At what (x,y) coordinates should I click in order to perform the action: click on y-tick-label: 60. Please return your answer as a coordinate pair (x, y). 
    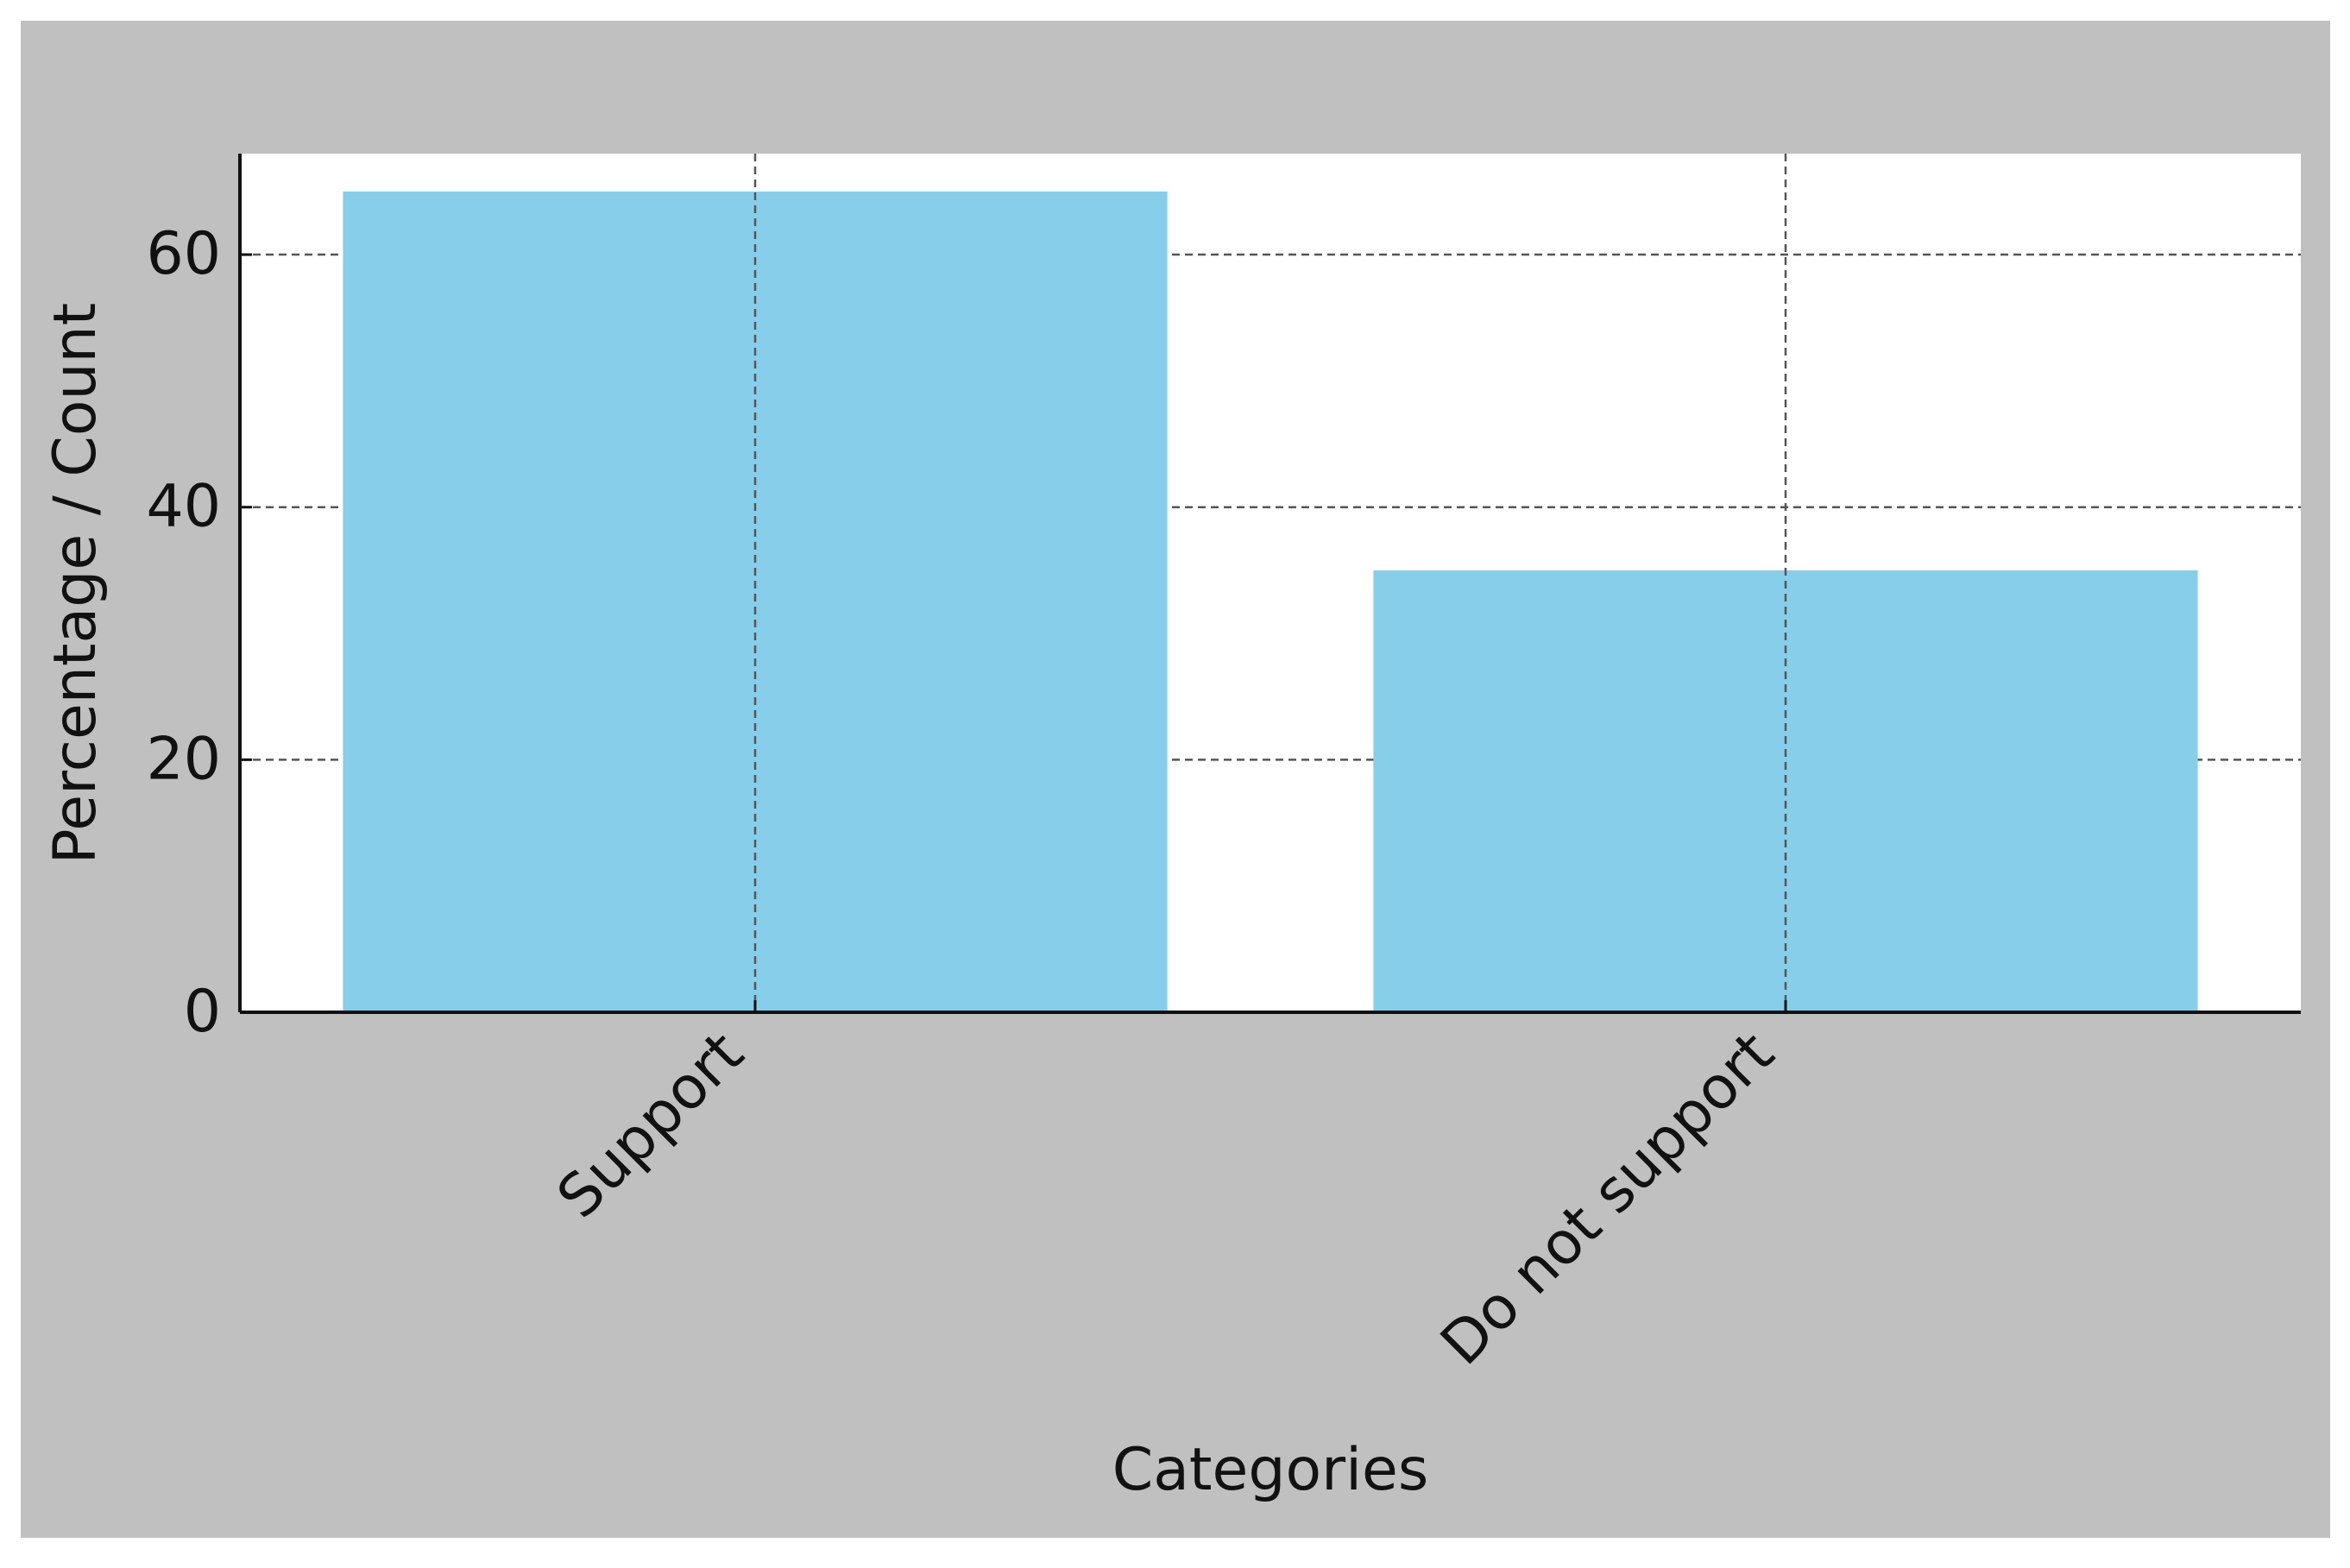
    Looking at the image, I should click on (183, 254).